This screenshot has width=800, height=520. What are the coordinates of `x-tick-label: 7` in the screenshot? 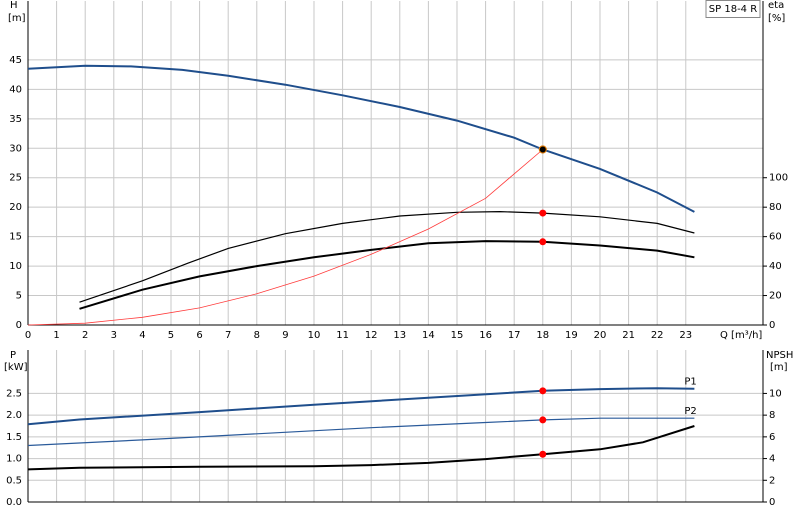 It's located at (228, 335).